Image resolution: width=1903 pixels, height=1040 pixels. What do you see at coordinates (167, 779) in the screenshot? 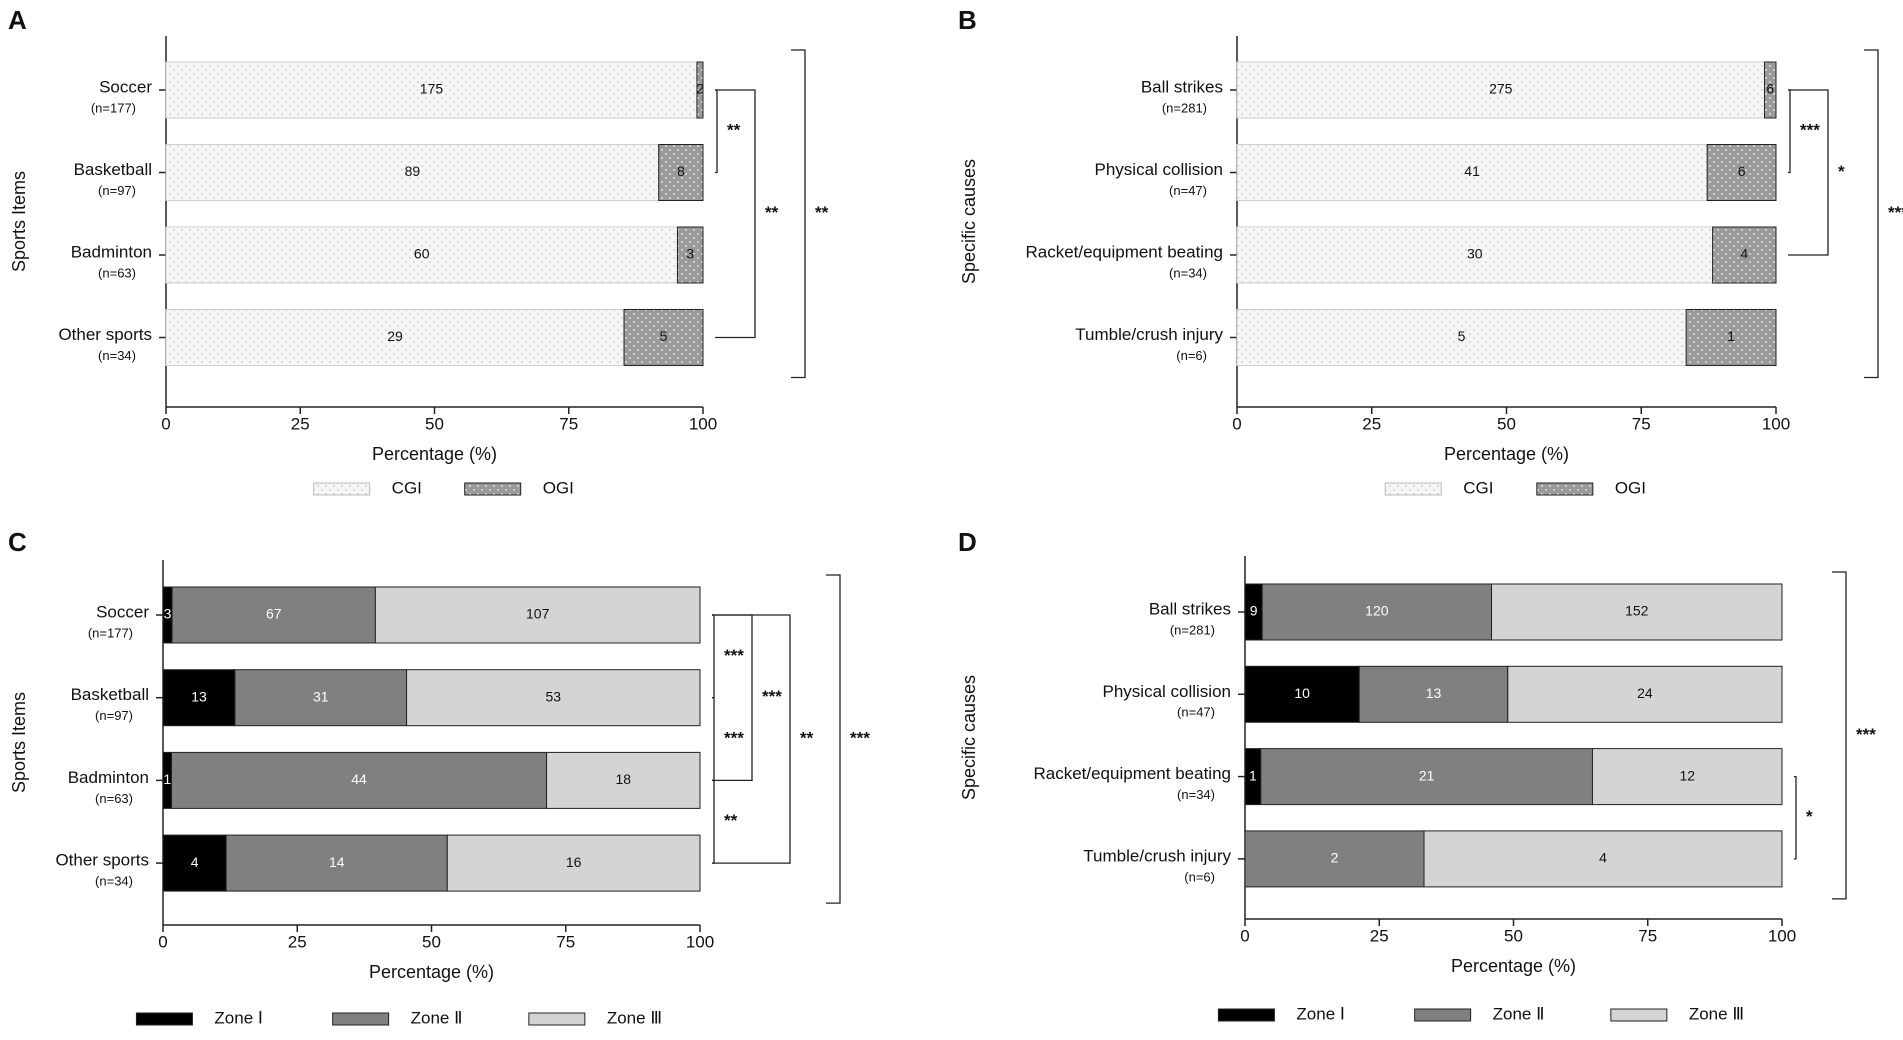
I see `value-label: 1` at bounding box center [167, 779].